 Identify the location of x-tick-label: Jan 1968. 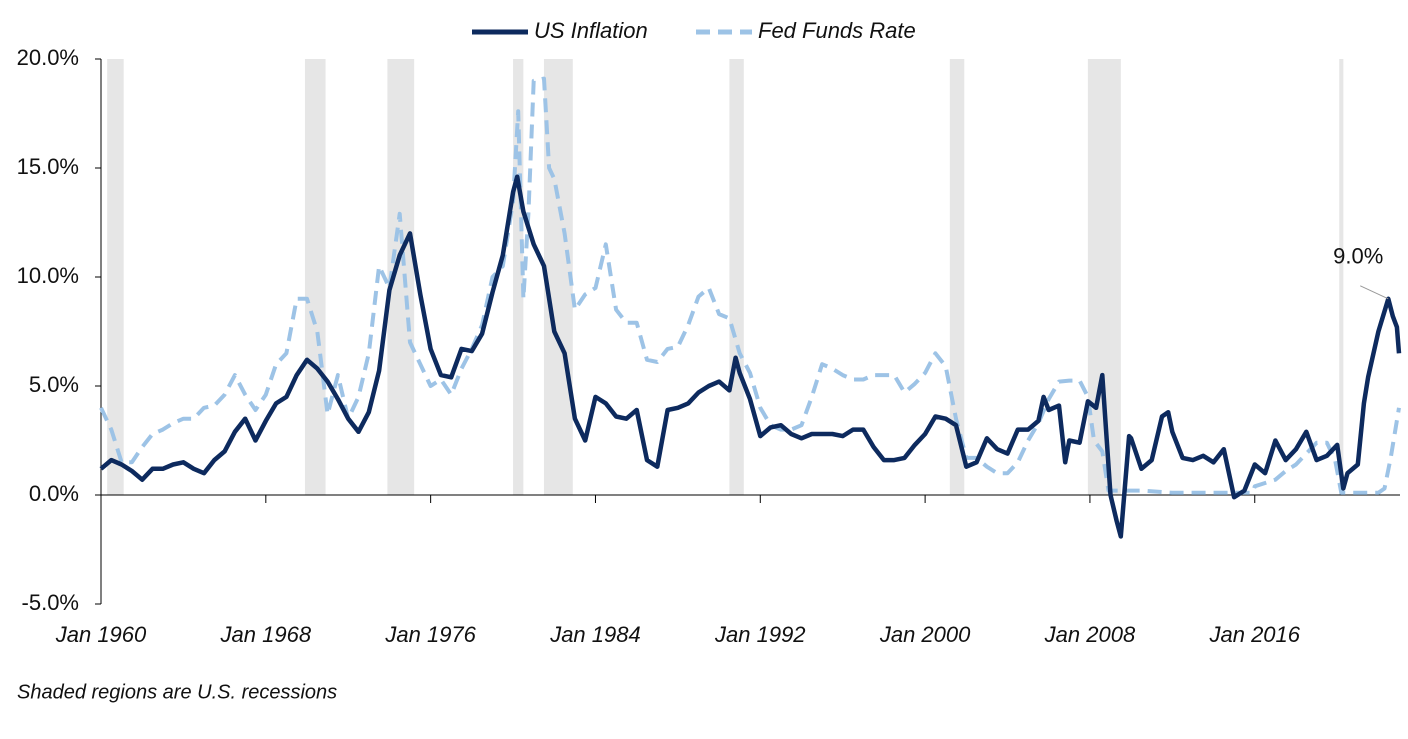
(266, 634).